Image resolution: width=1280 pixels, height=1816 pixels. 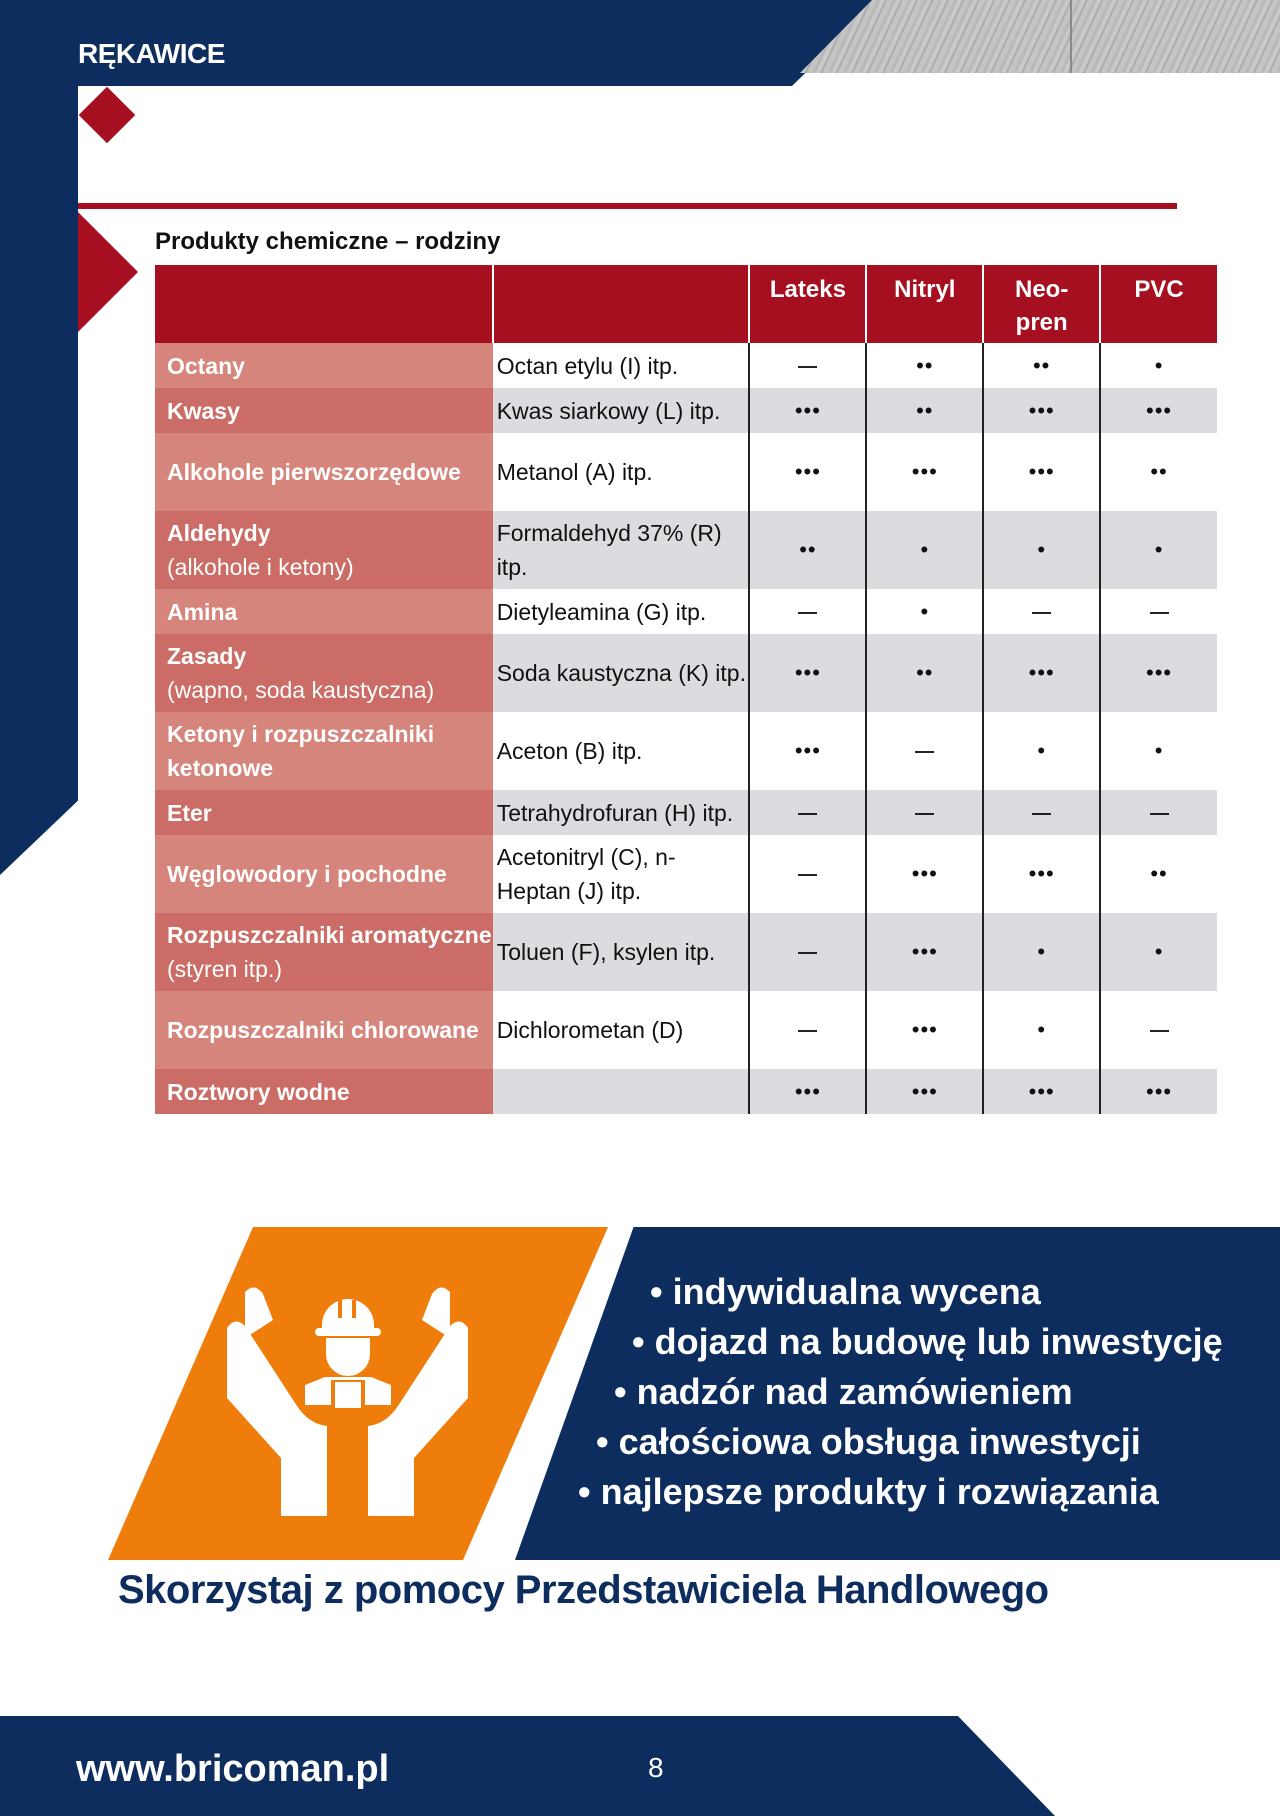 I want to click on left-sidebar-band, so click(x=39, y=437).